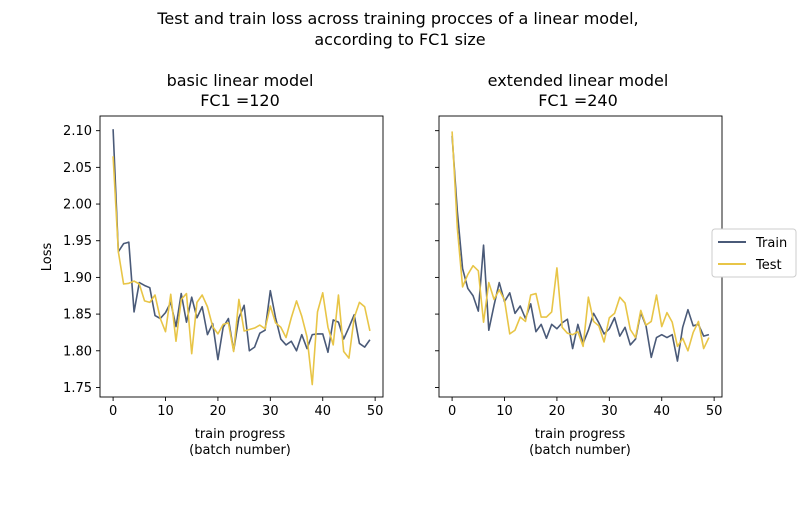 The image size is (802, 507). Describe the element at coordinates (77, 351) in the screenshot. I see `y-tick-label: 1.80` at that location.